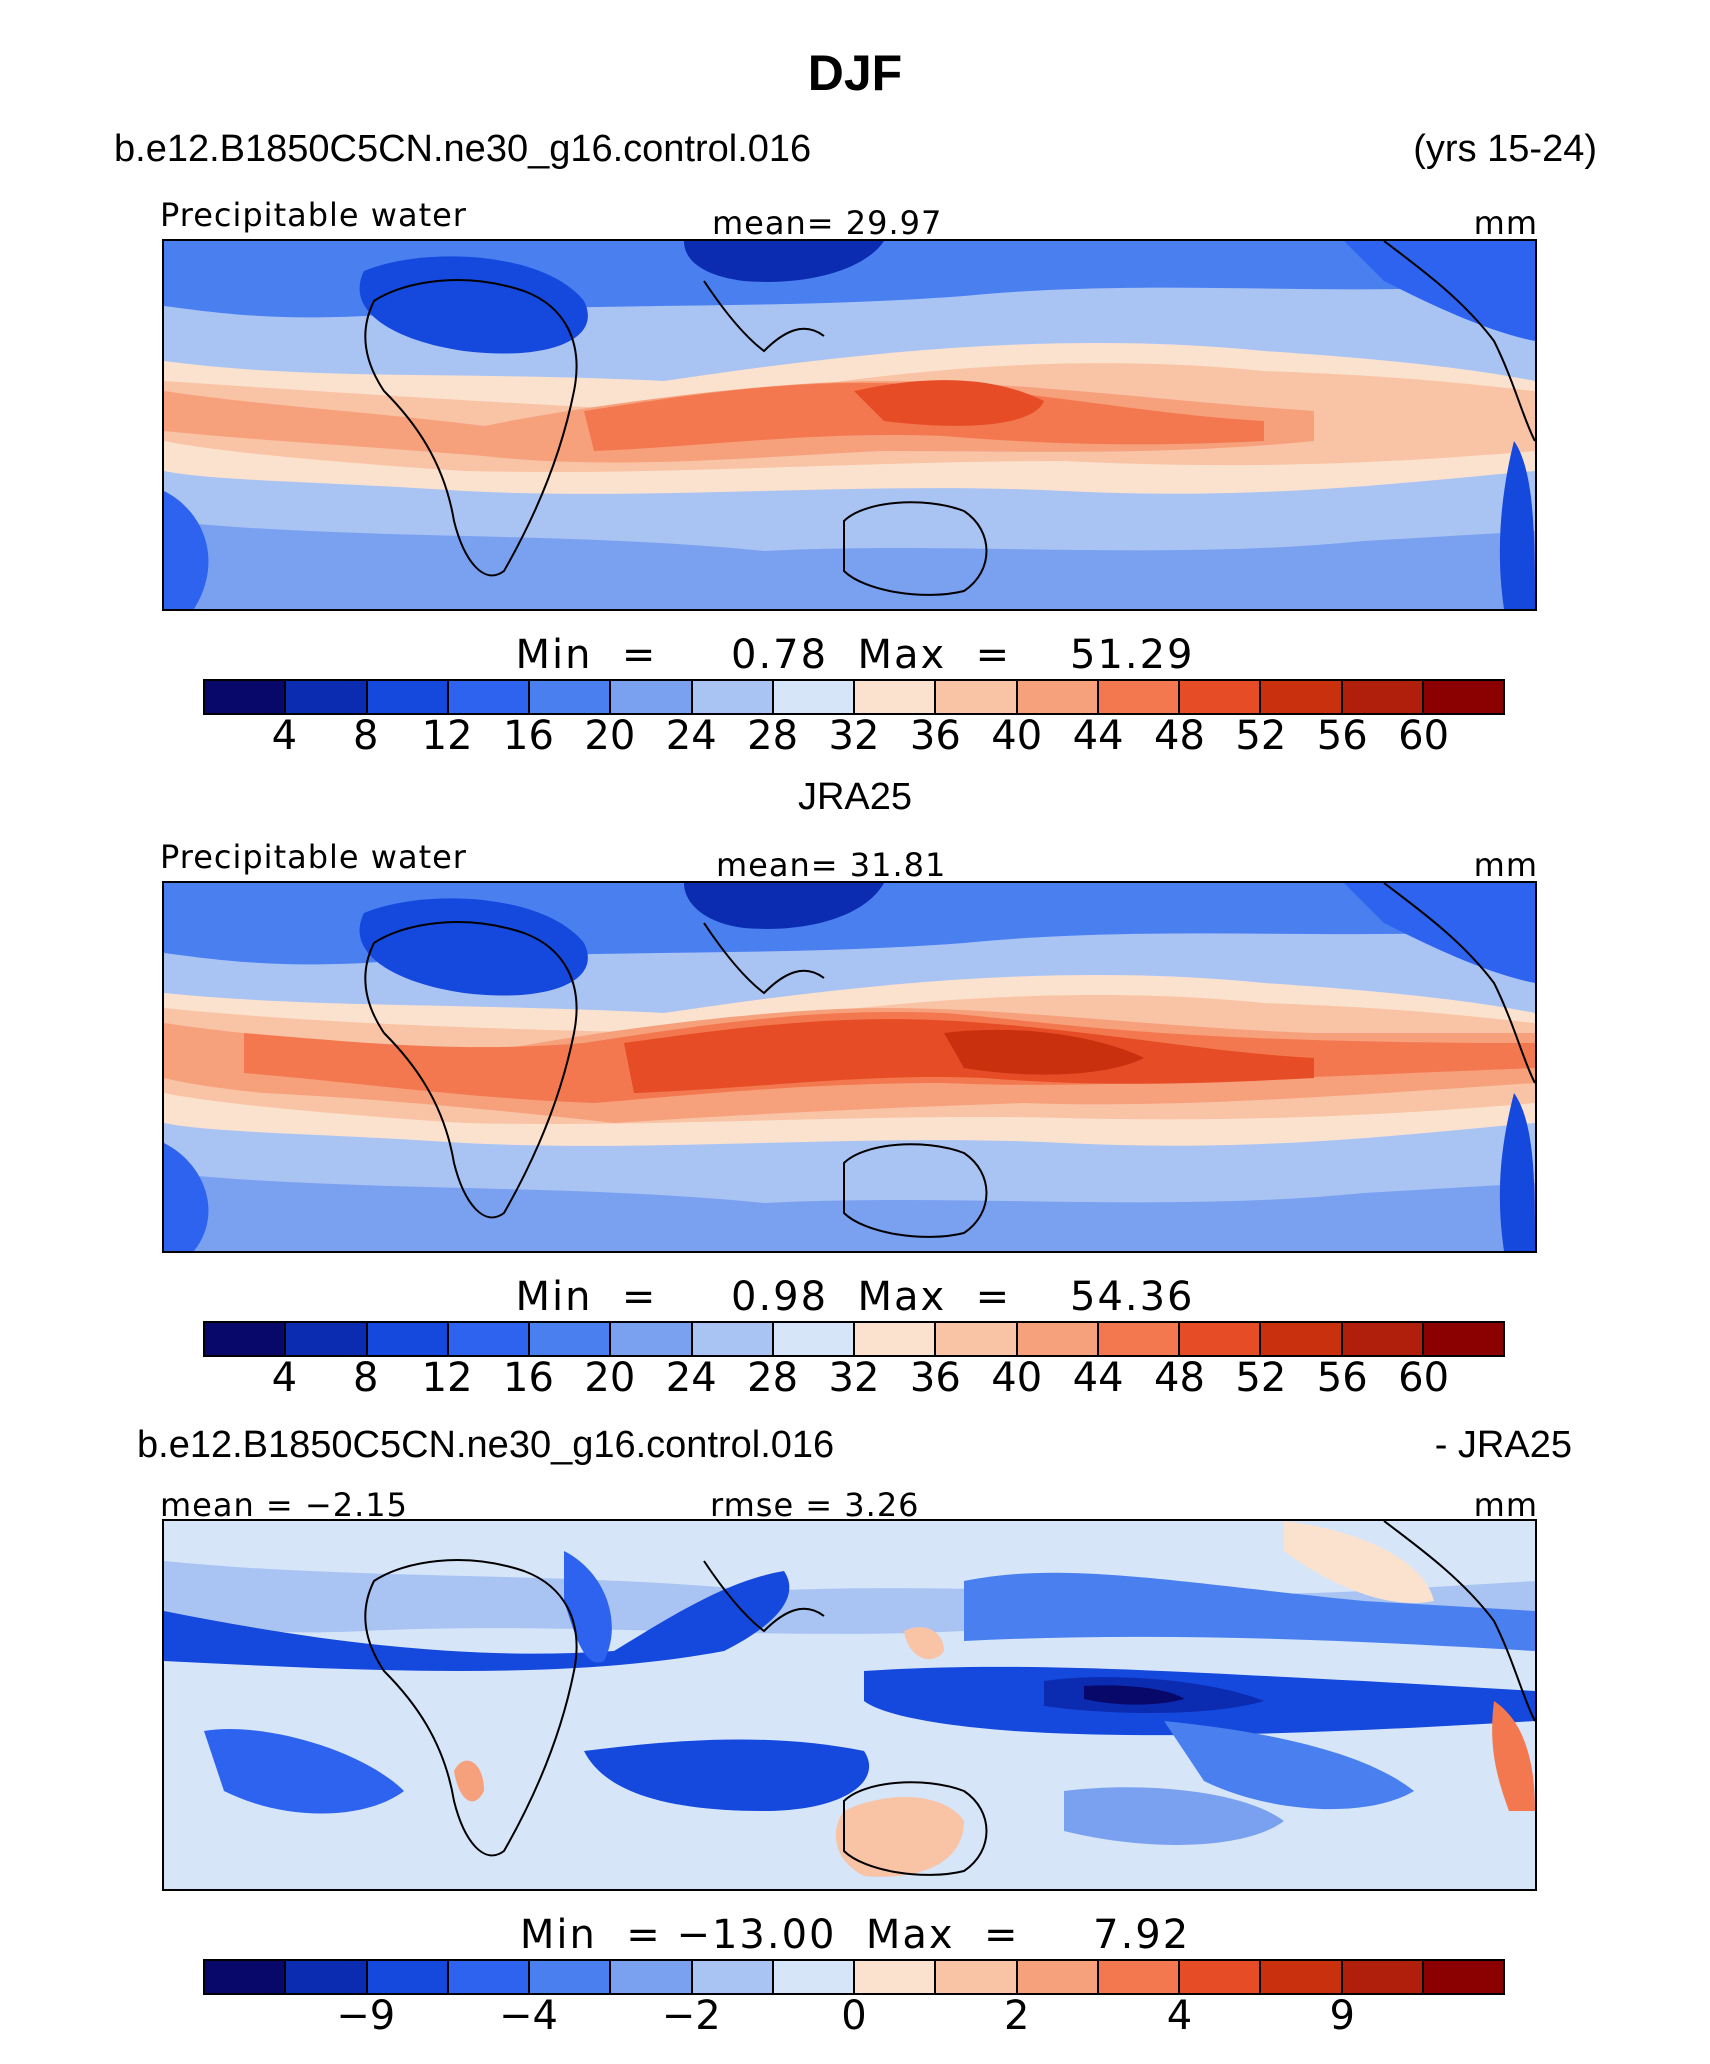 The height and width of the screenshot is (2064, 1710). I want to click on panel3-mean: mean = −2.15, so click(284, 1505).